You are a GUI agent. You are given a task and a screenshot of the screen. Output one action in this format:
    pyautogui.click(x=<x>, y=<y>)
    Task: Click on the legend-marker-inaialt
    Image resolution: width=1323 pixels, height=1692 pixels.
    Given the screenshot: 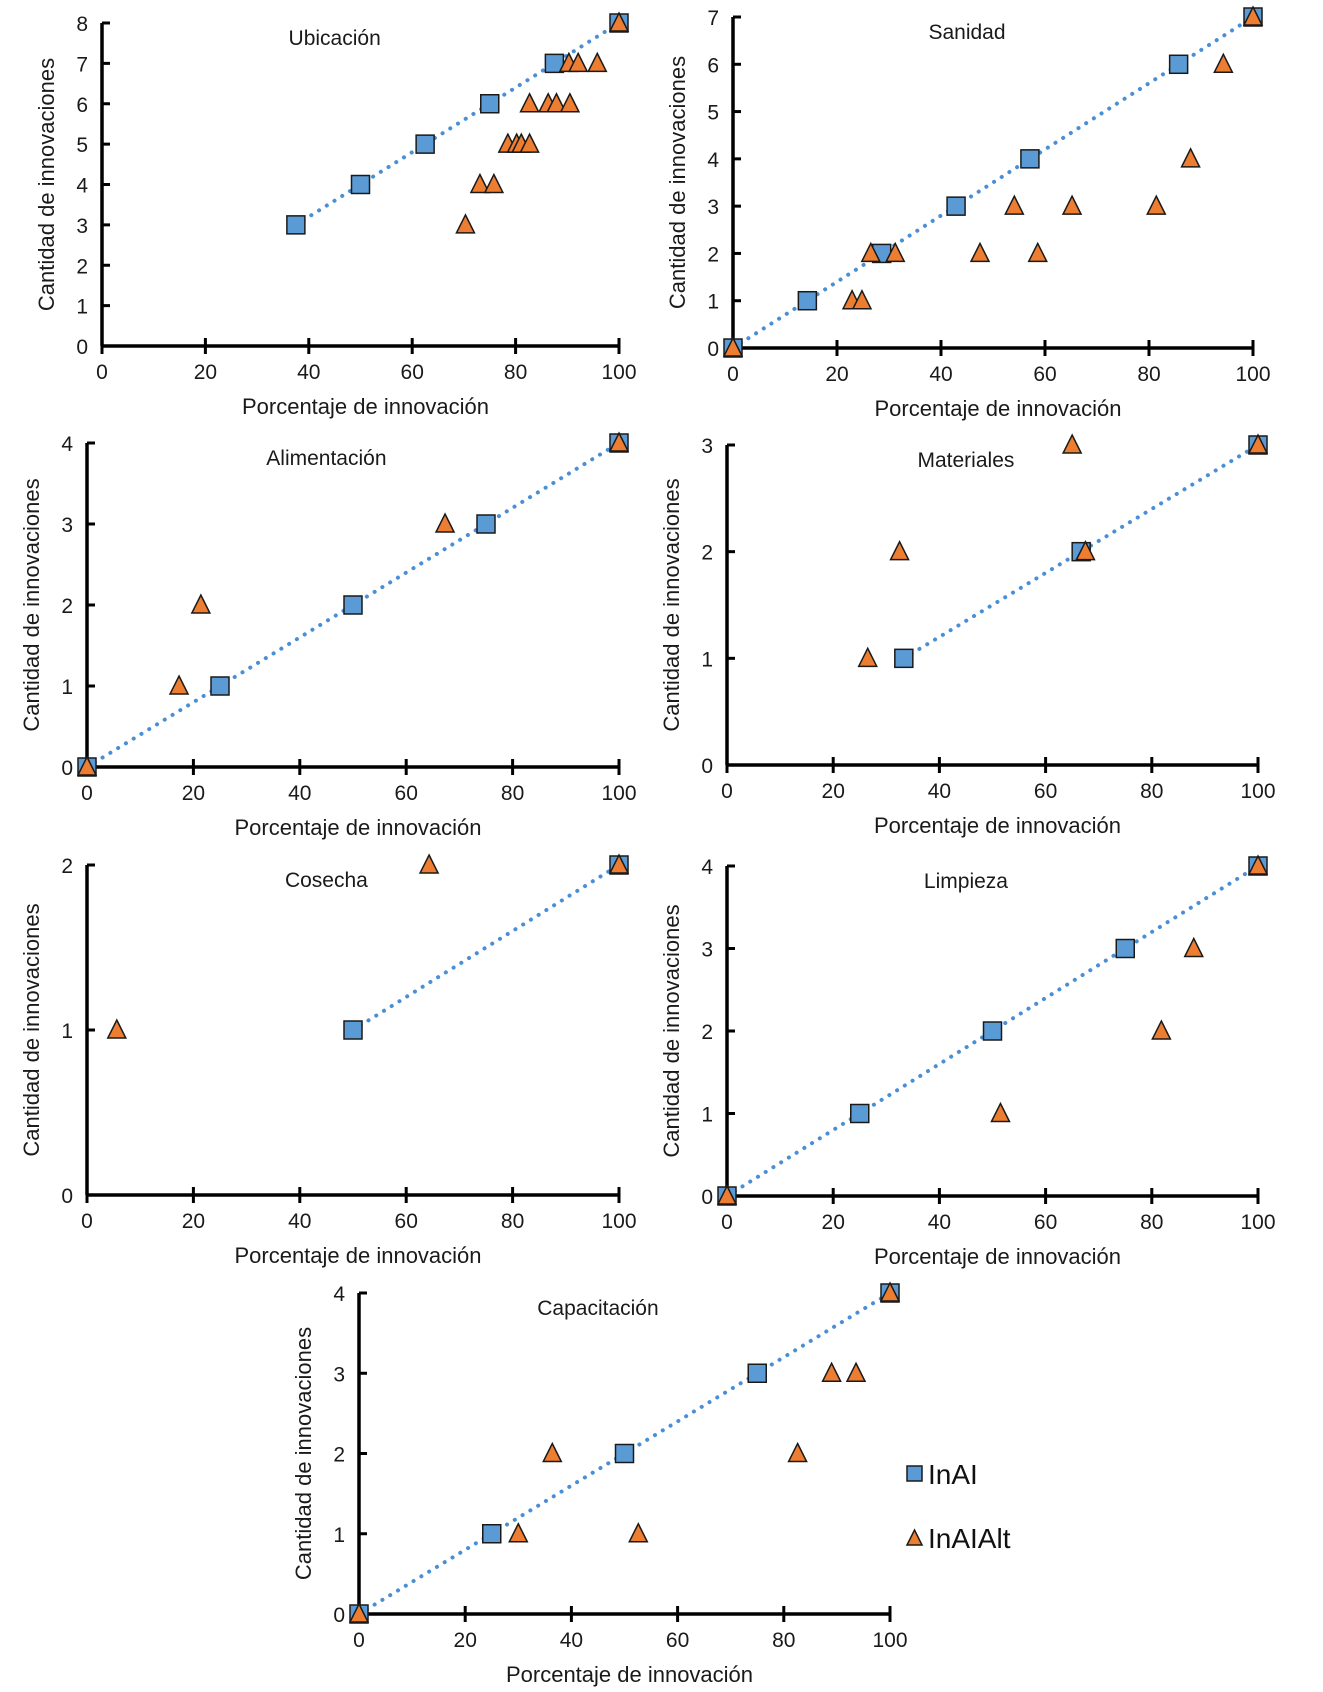 What is the action you would take?
    pyautogui.click(x=914, y=1537)
    